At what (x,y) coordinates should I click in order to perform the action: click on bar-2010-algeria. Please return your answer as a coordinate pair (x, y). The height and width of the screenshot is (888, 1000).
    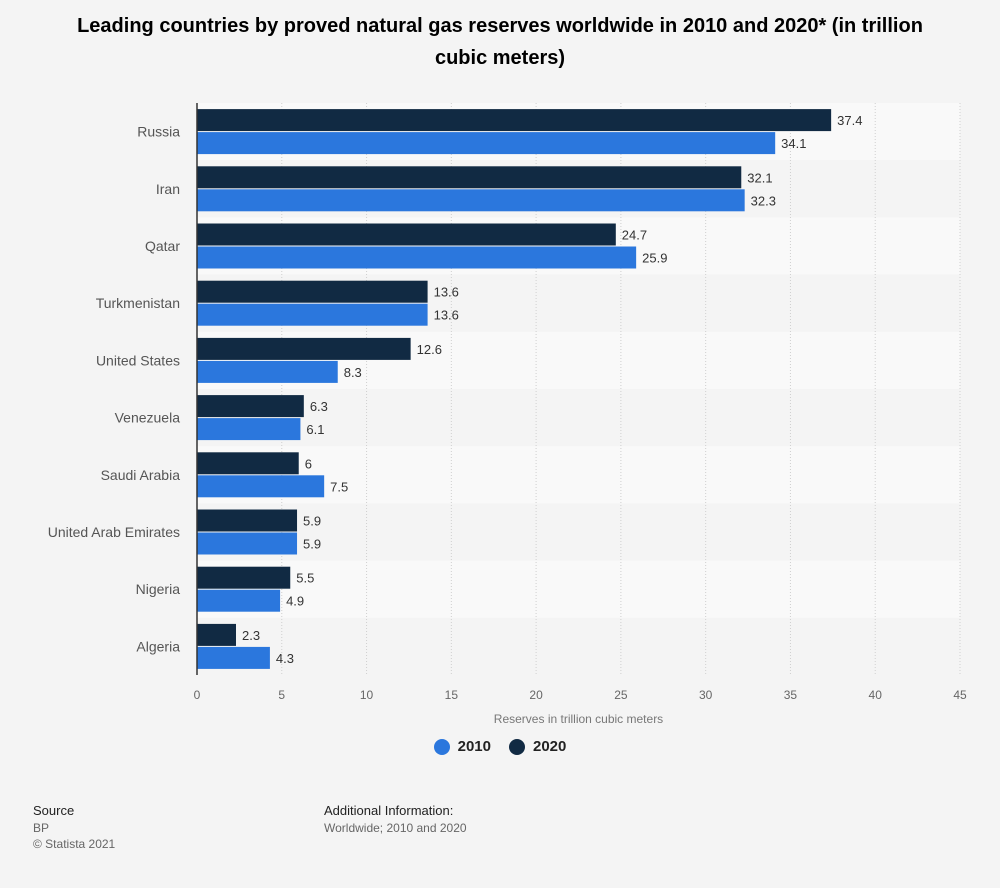
    Looking at the image, I should click on (233, 657).